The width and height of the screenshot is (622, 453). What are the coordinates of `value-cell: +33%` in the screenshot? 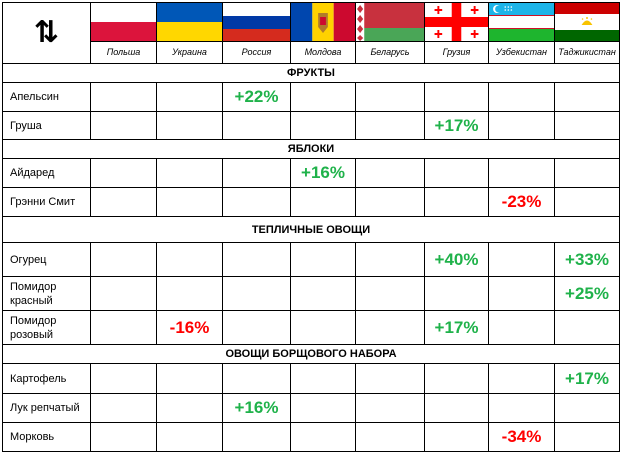 It's located at (587, 259).